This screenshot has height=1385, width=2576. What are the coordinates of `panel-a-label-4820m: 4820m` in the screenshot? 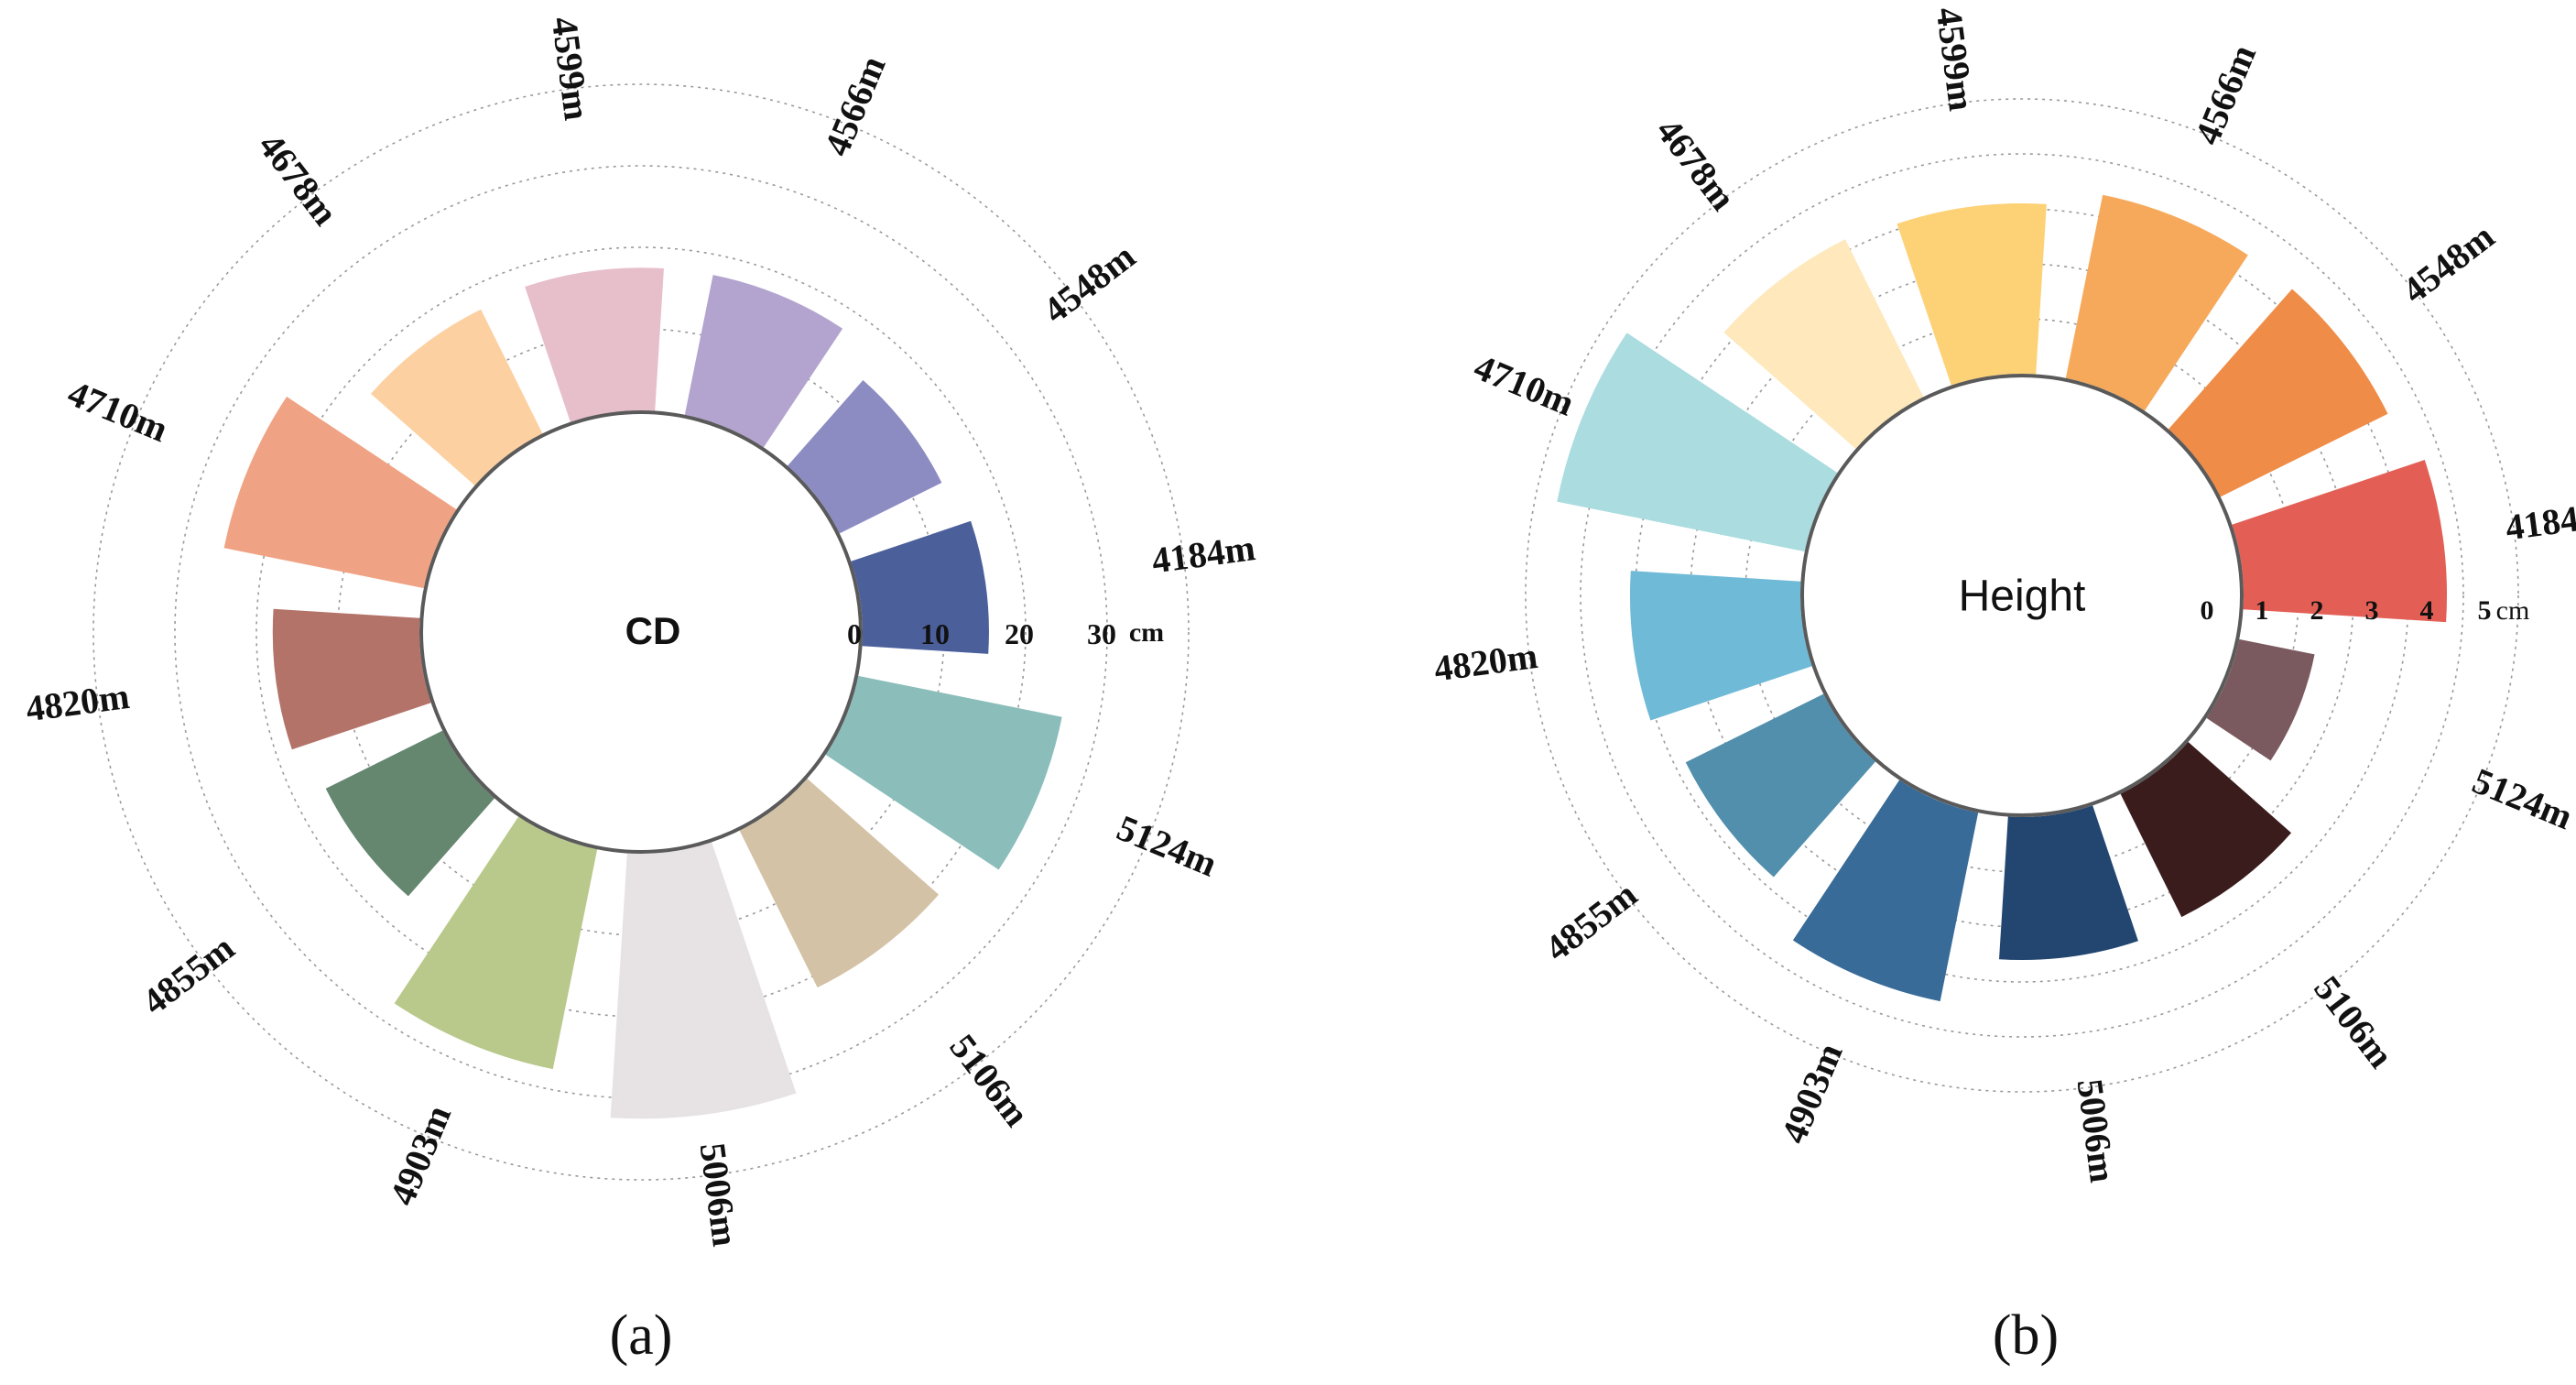 It's located at (78, 702).